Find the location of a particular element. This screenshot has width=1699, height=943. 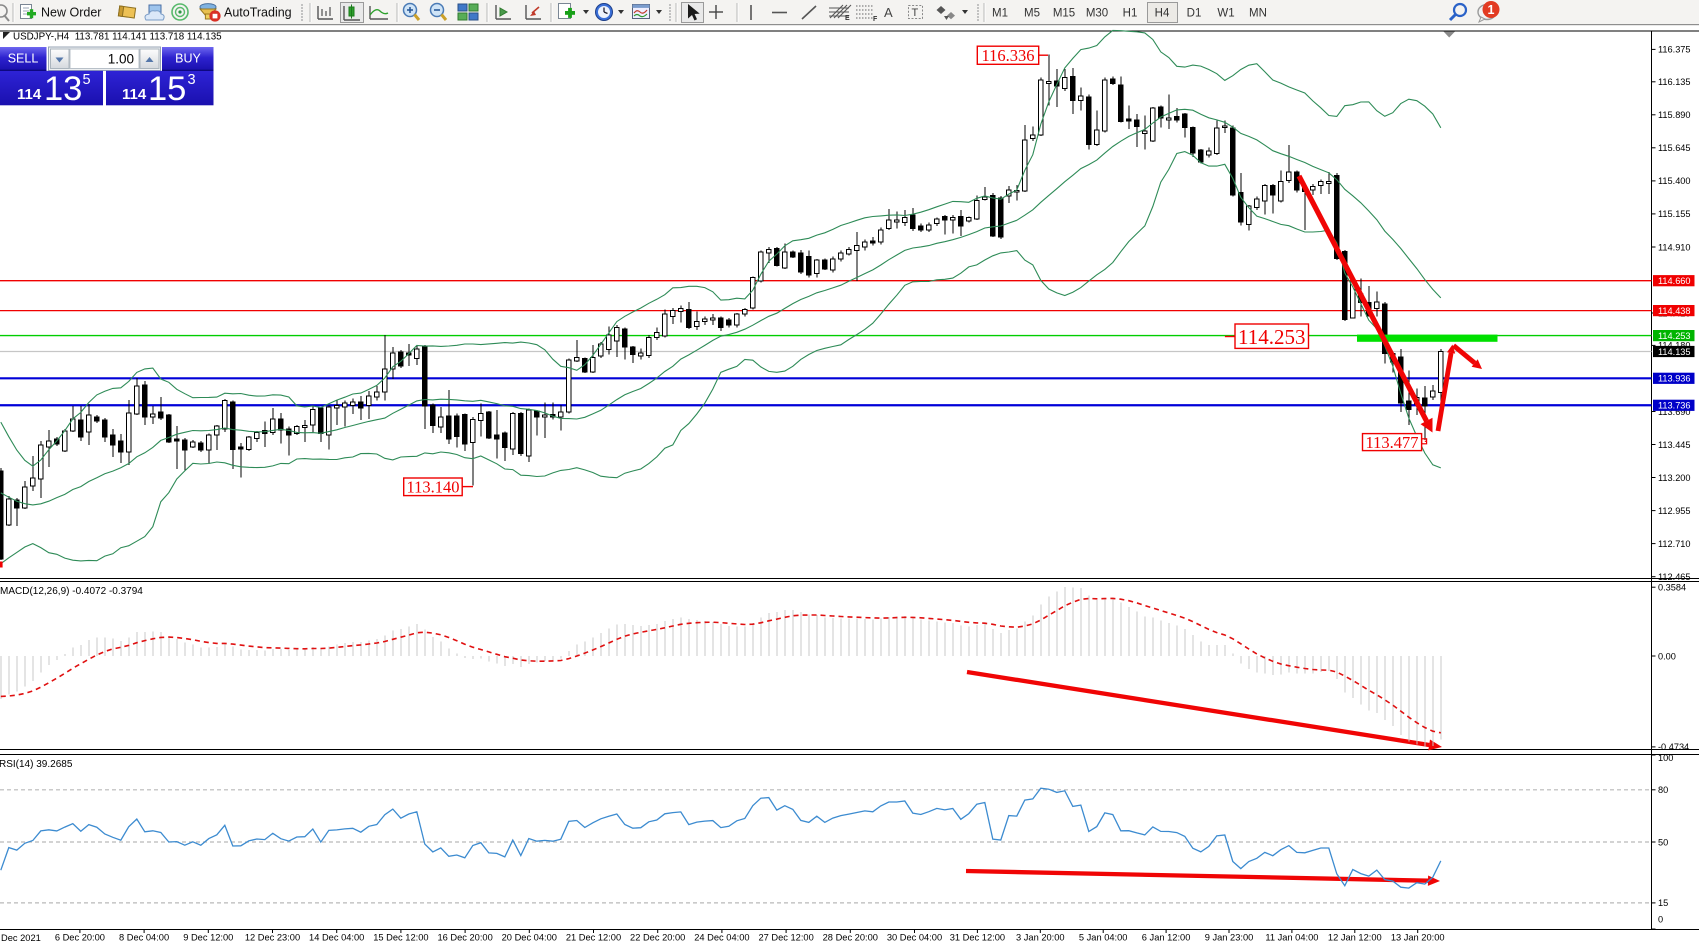

svg-text: 115.890 is located at coordinates (1674, 115).